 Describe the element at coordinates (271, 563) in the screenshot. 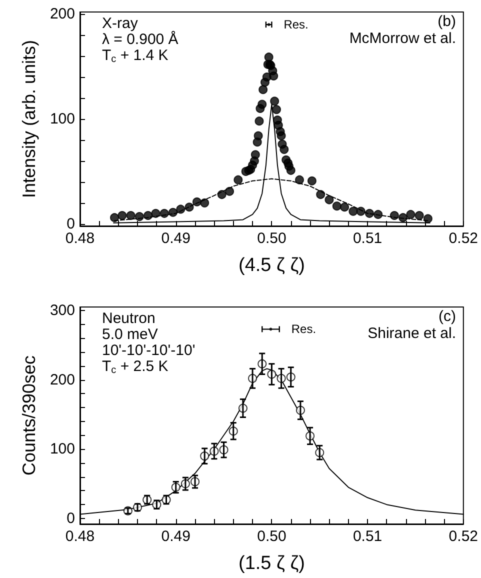

I see `x-axis-title: (1.5 ζ ζ)` at that location.